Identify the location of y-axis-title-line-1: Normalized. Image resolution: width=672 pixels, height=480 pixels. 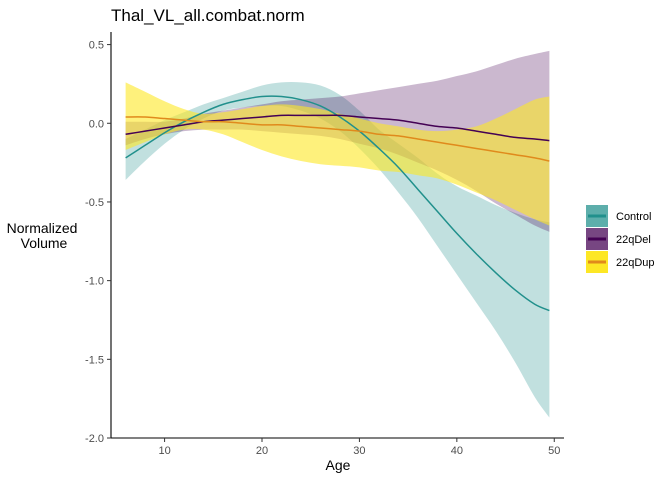
(42, 228).